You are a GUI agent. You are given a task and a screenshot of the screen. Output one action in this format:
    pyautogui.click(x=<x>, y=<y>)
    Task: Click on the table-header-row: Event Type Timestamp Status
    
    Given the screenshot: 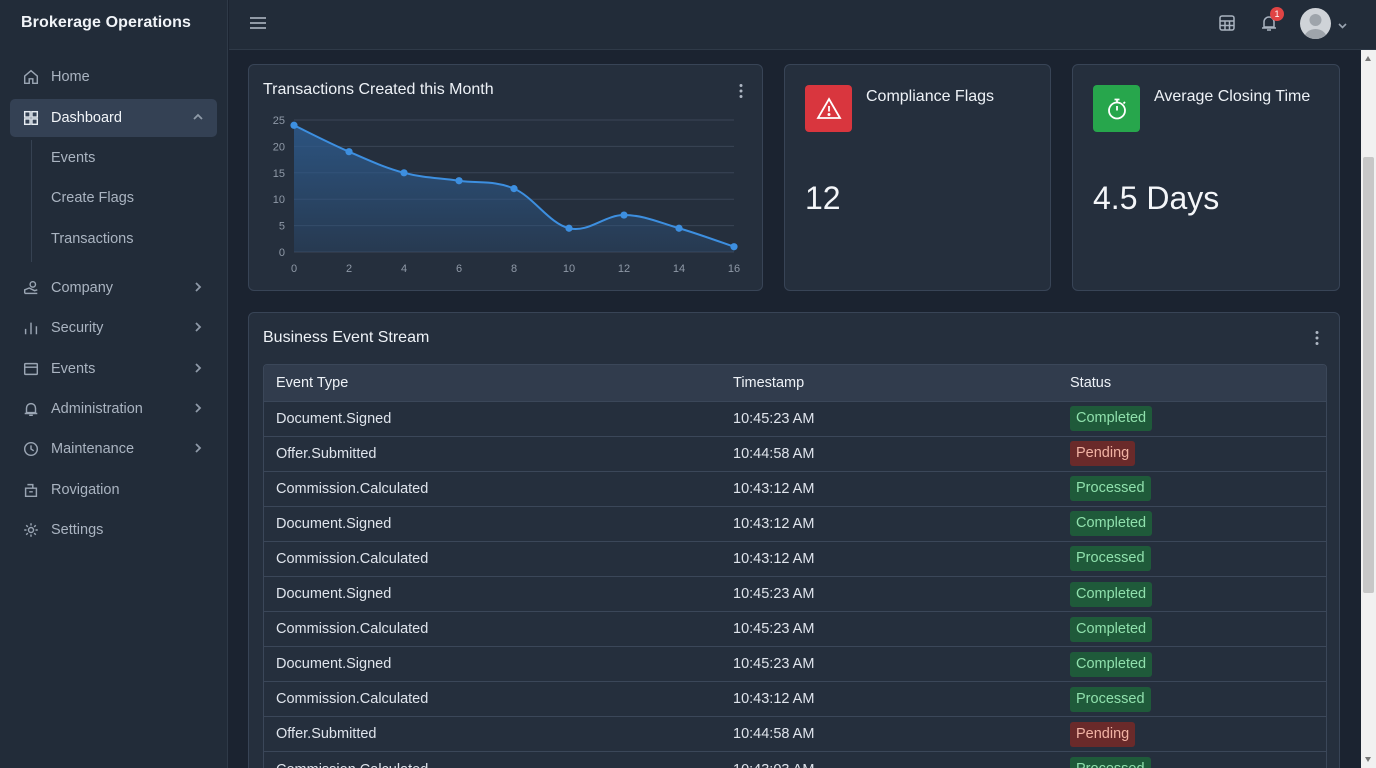 What is the action you would take?
    pyautogui.click(x=795, y=383)
    